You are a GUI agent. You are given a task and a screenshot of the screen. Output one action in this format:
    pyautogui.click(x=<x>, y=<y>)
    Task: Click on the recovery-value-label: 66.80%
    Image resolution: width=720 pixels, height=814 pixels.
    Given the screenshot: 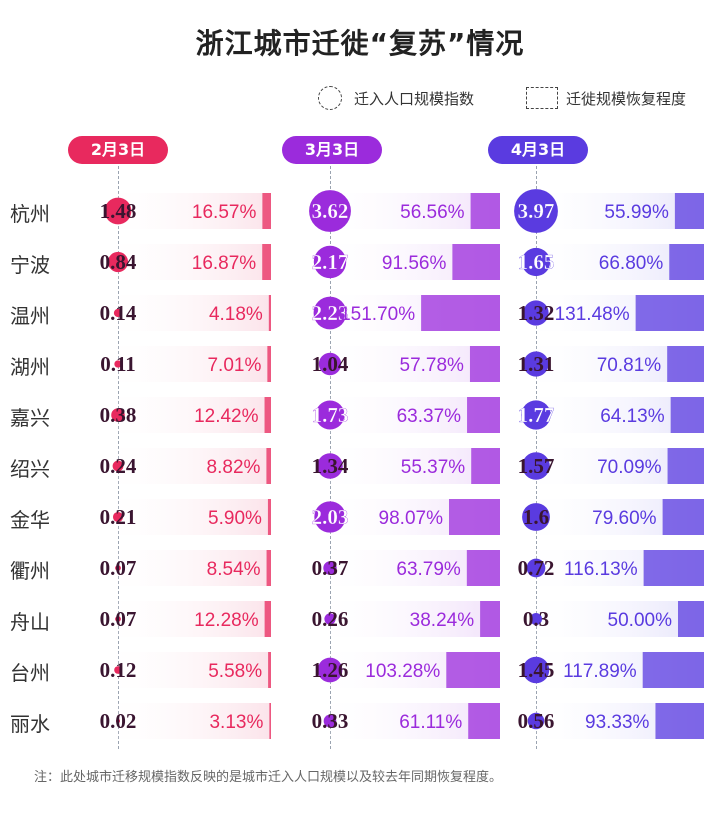 What is the action you would take?
    pyautogui.click(x=631, y=263)
    